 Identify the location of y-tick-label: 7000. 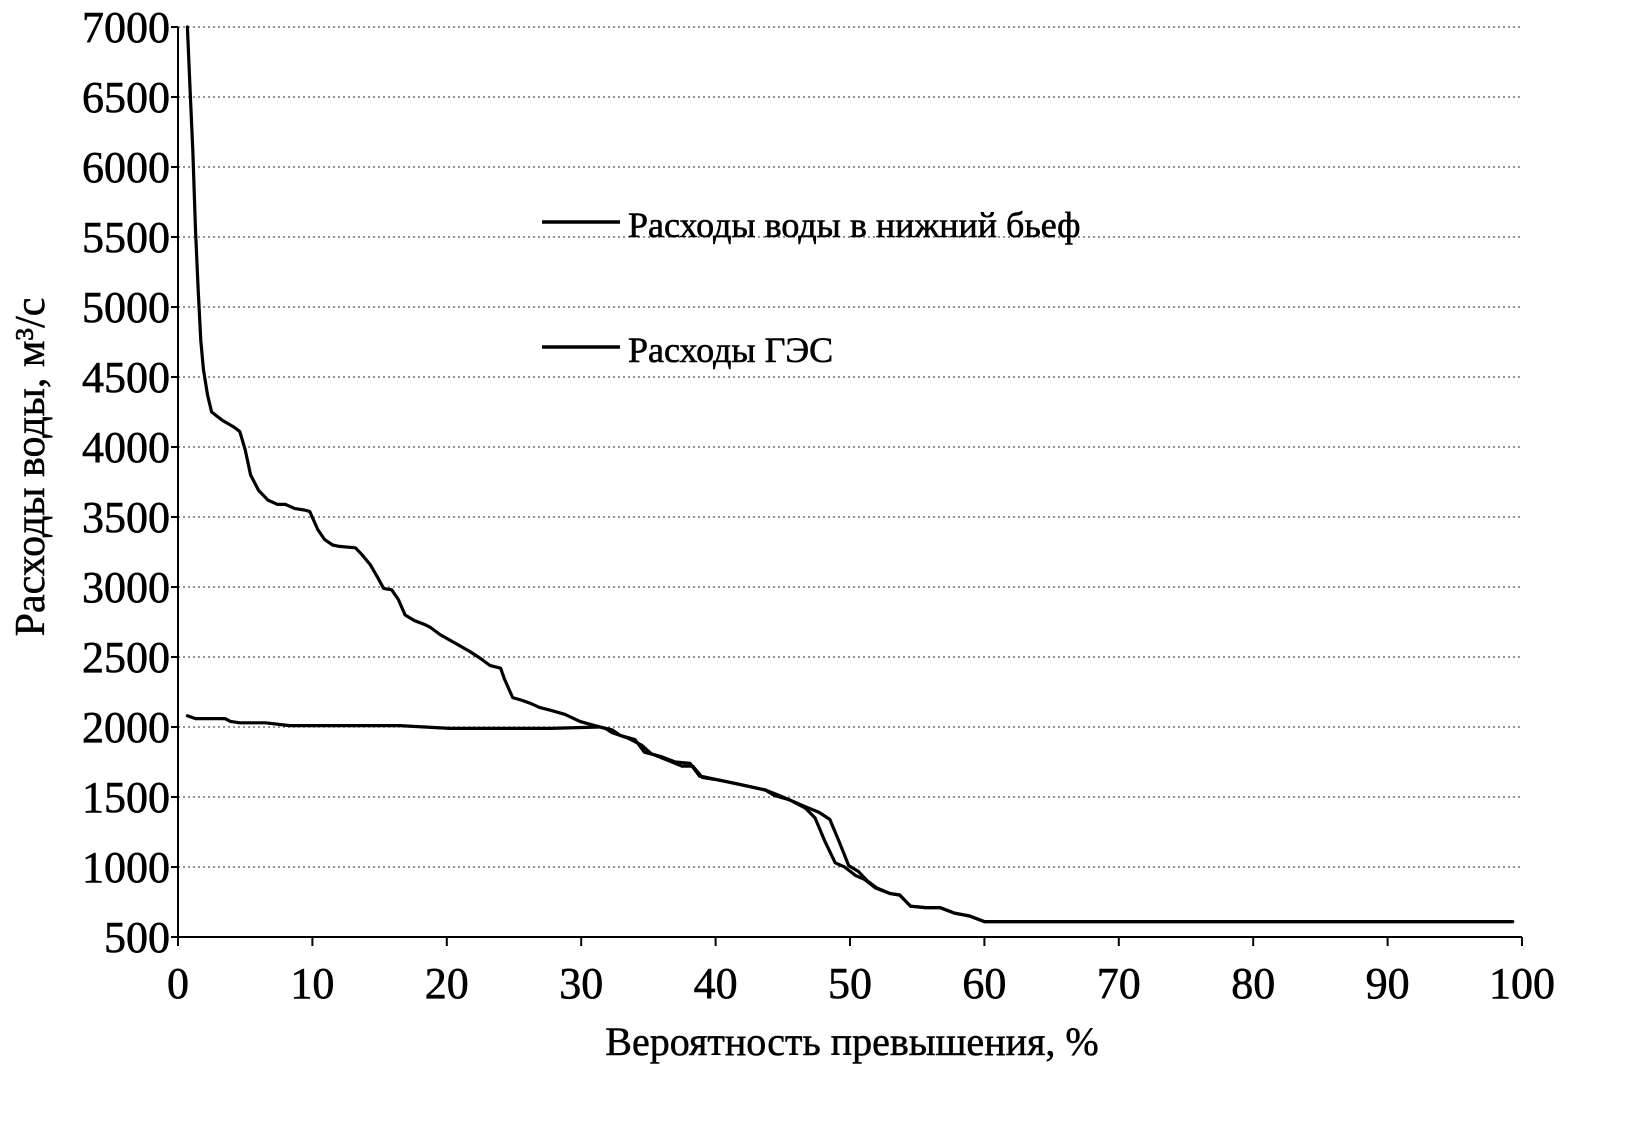
(126, 27).